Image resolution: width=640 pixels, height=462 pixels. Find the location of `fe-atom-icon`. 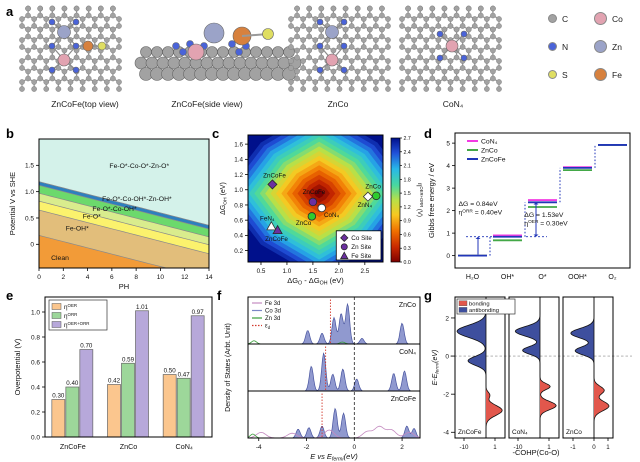

fe-atom-icon is located at coordinates (600, 74).